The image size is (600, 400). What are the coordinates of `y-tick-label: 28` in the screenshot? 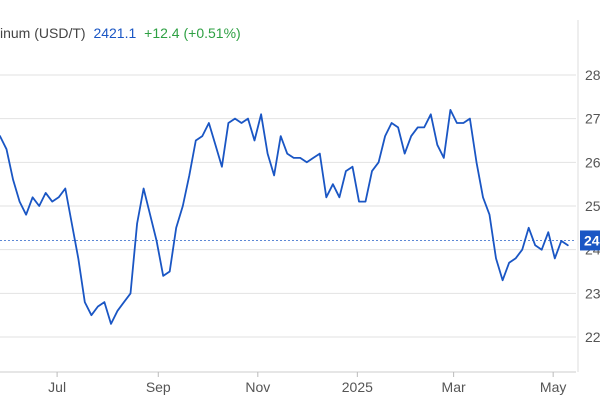 It's located at (592, 75).